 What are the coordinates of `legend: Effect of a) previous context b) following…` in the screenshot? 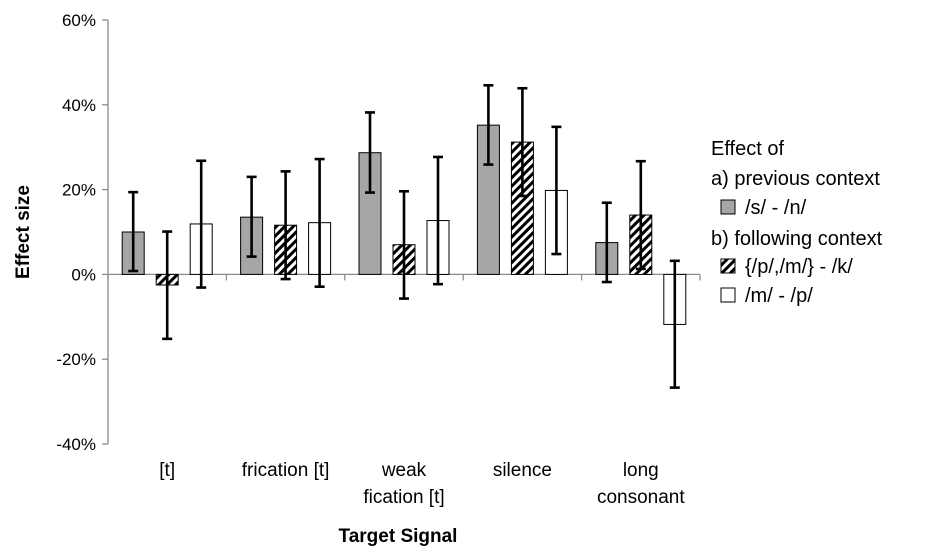 It's located at (797, 222).